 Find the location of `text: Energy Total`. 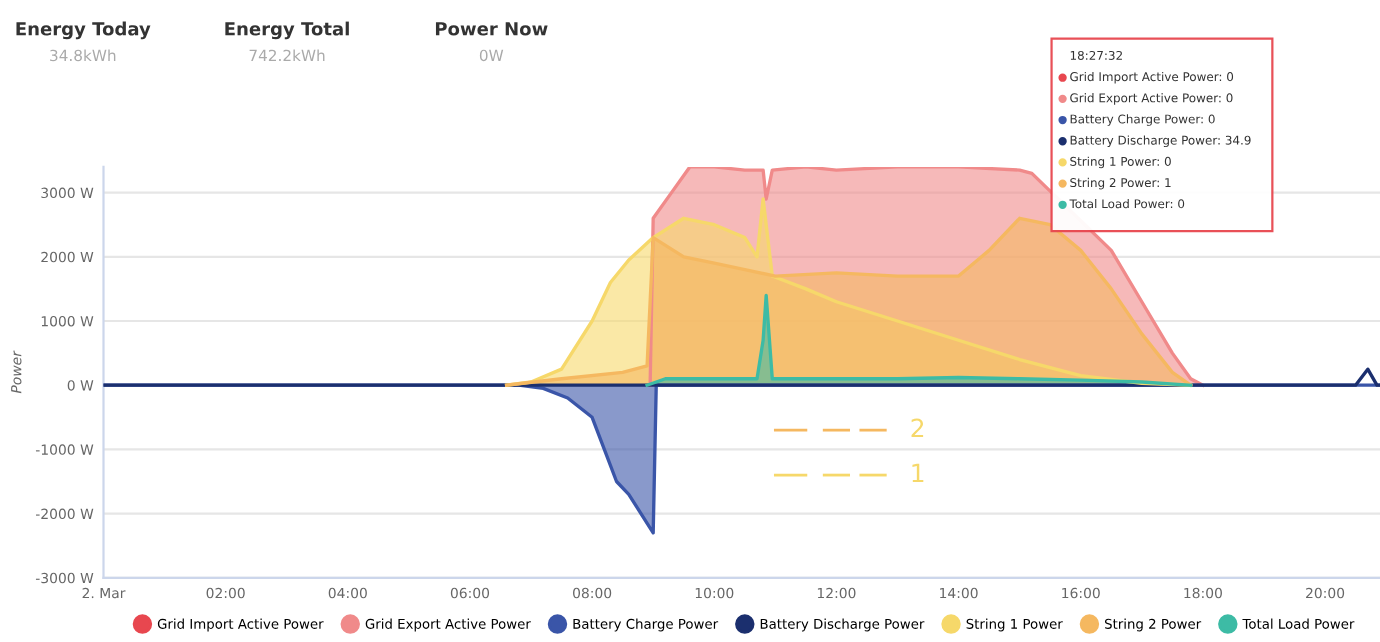

text: Energy Total is located at coordinates (287, 30).